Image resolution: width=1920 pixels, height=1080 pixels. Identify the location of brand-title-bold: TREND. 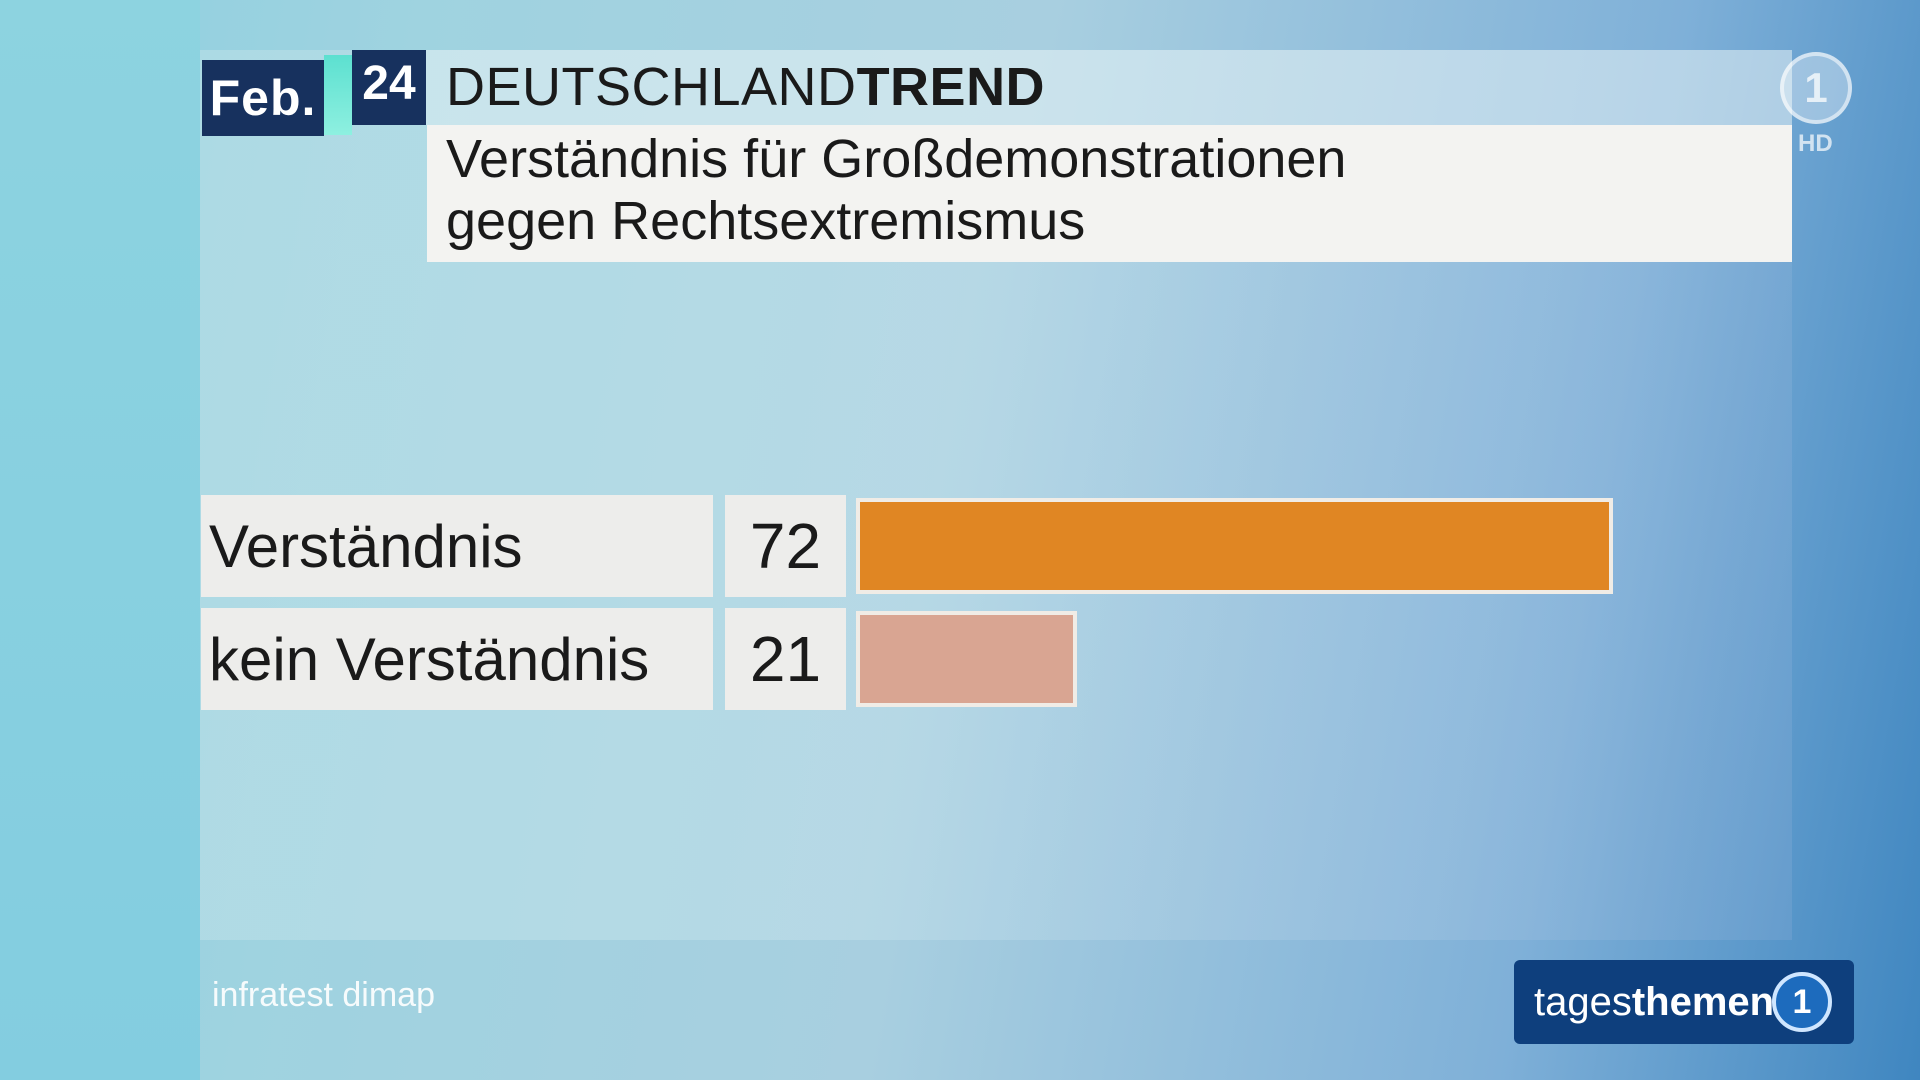
(951, 87).